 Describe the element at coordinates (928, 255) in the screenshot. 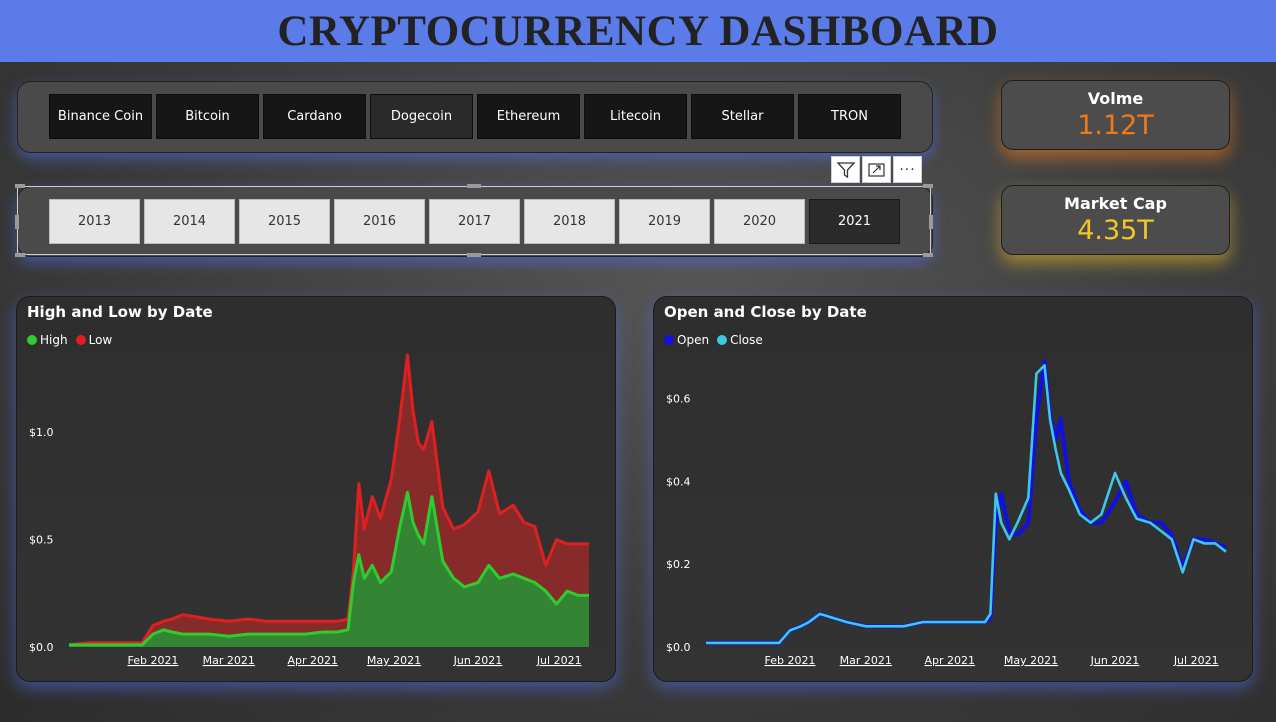

I see `resize-handle-bottom-right` at that location.